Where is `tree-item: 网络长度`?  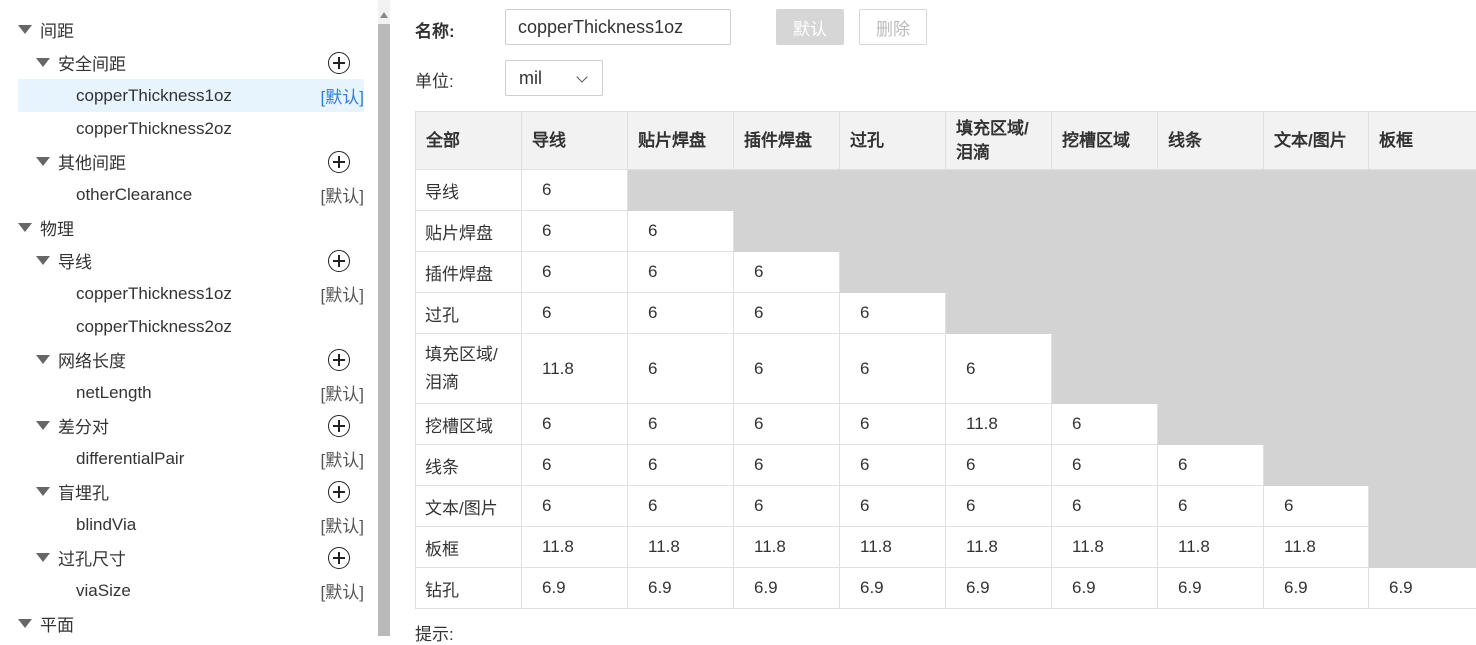 tree-item: 网络长度 is located at coordinates (191, 359).